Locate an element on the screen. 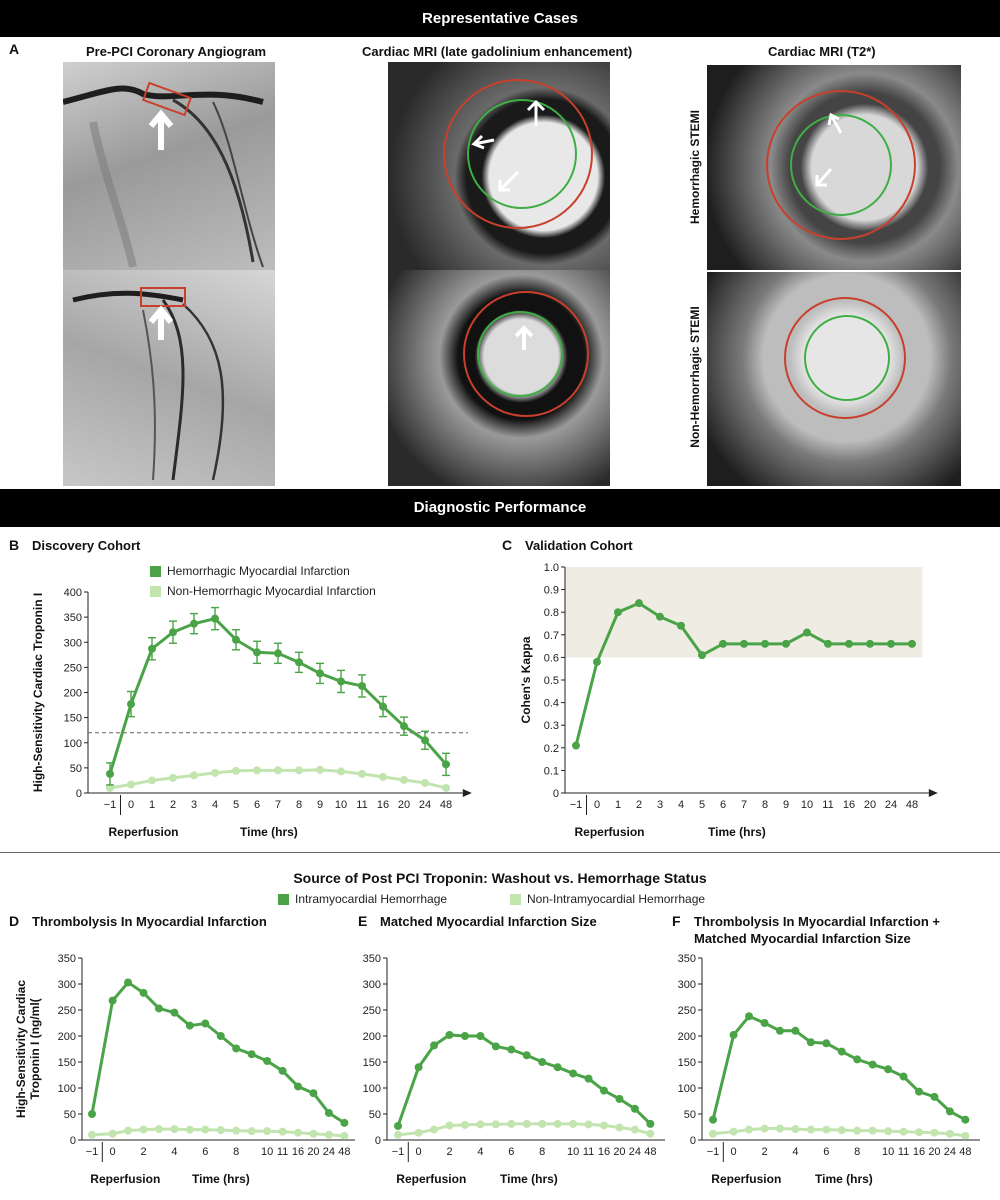 The image size is (1000, 1200). x-tick-label: −1 is located at coordinates (92, 1152).